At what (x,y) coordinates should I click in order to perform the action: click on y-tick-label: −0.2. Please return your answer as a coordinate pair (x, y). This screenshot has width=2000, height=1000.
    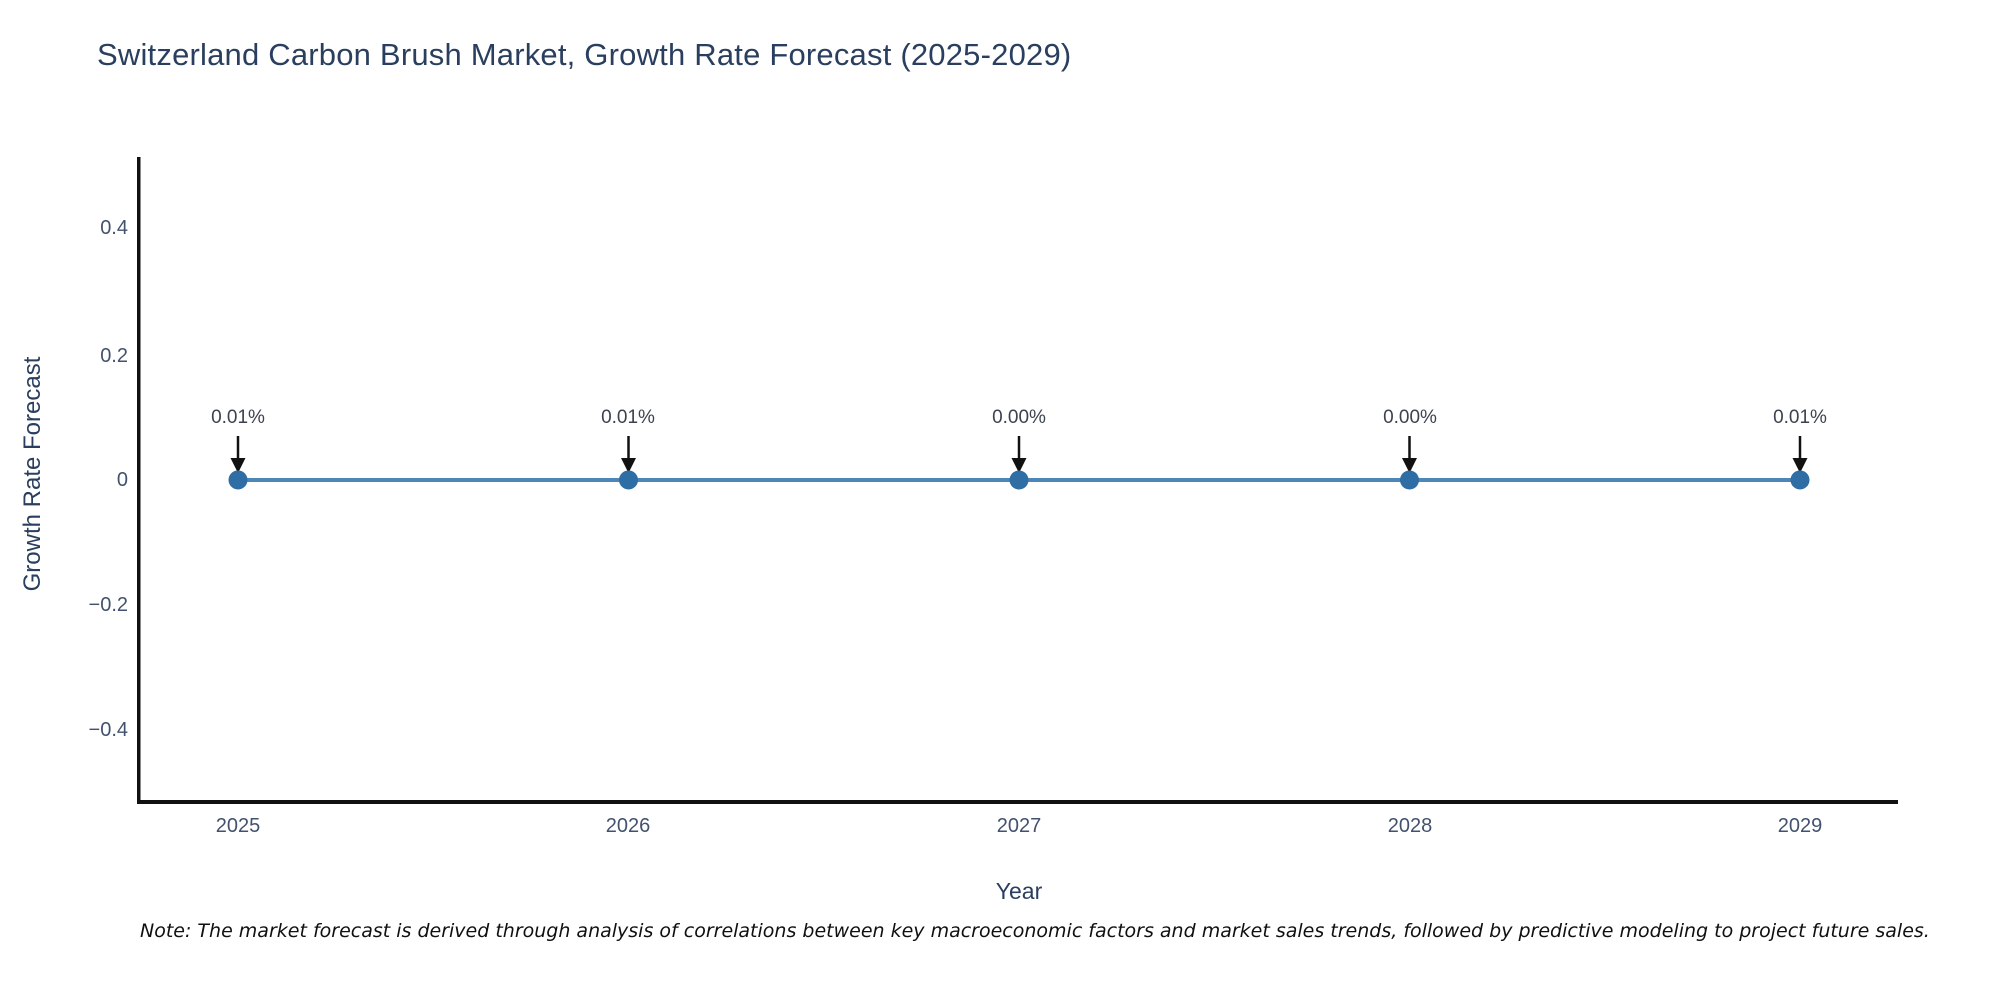
    Looking at the image, I should click on (108, 605).